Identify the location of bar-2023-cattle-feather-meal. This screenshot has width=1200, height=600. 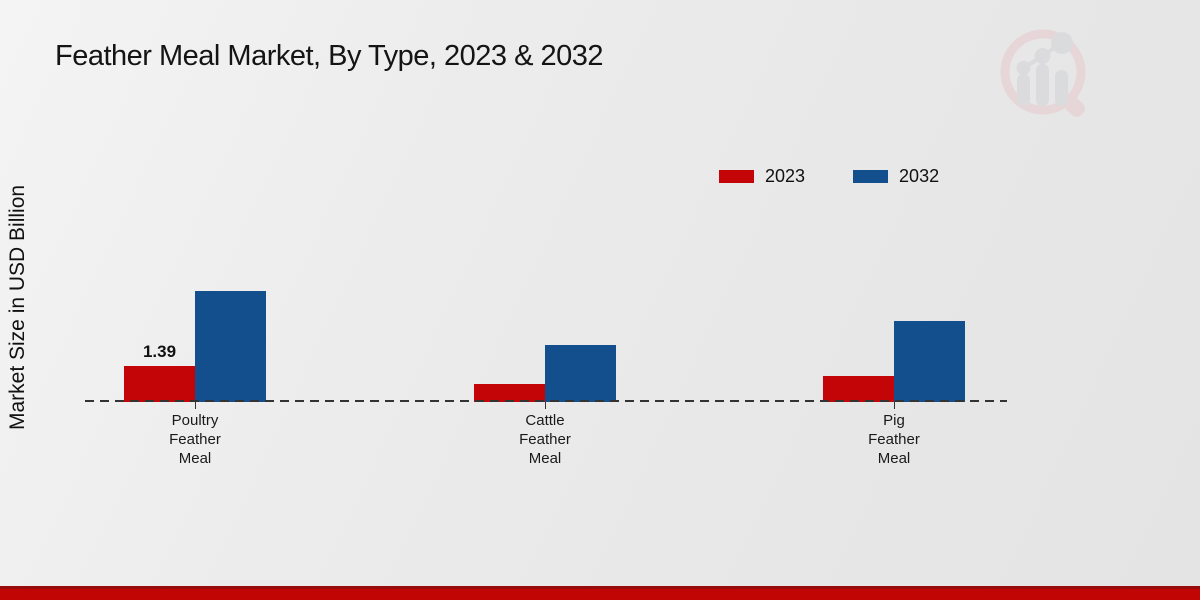
(509, 393).